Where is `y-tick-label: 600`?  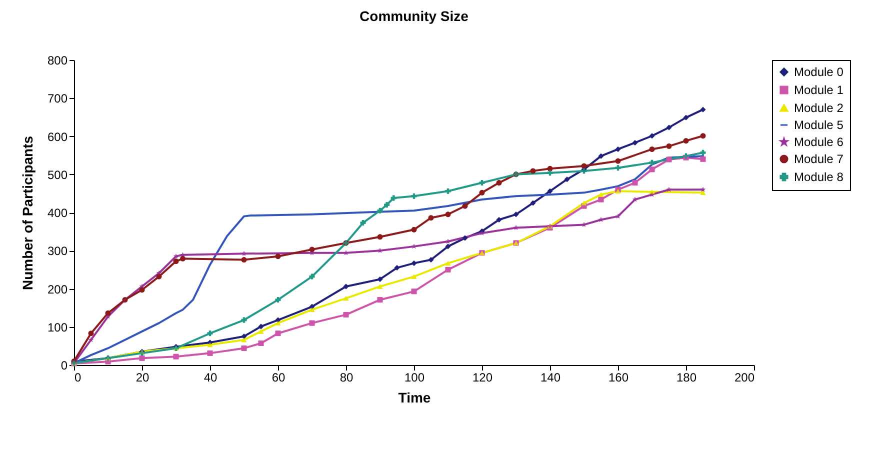
y-tick-label: 600 is located at coordinates (57, 137).